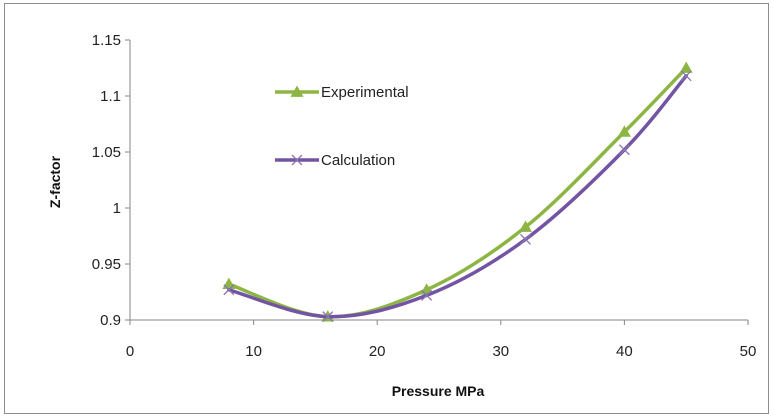 The width and height of the screenshot is (774, 418). What do you see at coordinates (377, 351) in the screenshot?
I see `x-tick-label: 20` at bounding box center [377, 351].